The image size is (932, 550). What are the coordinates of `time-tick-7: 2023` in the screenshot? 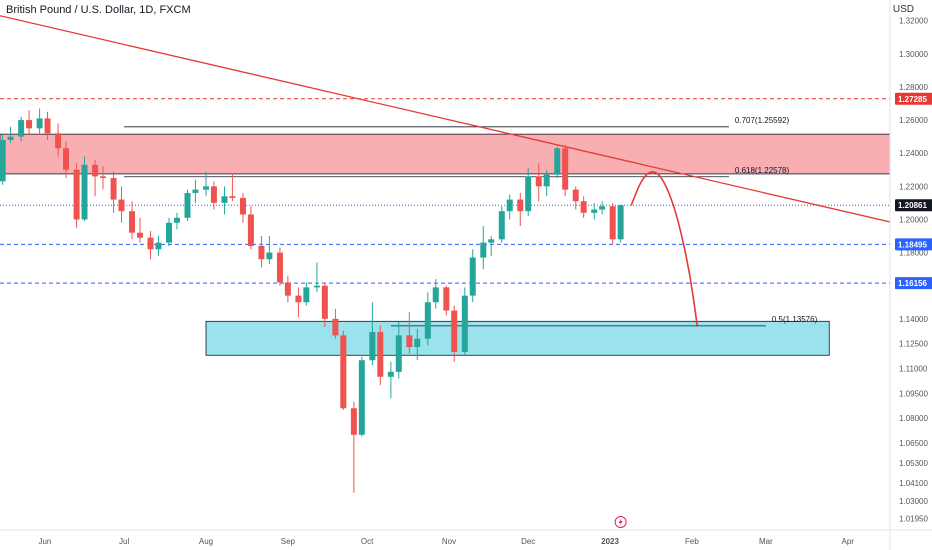 It's located at (610, 541).